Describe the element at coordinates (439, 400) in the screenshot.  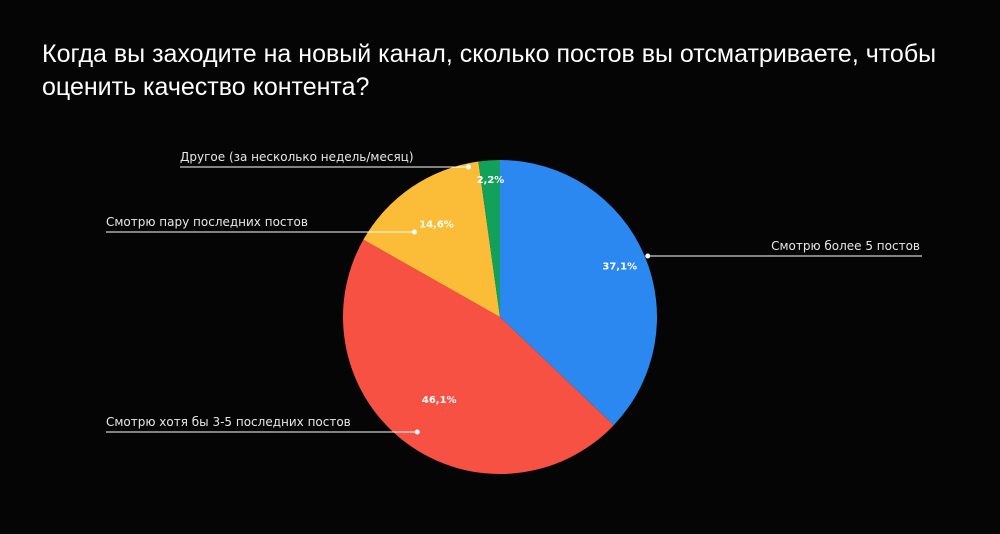
I see `slice-value-label: 46,1%` at that location.